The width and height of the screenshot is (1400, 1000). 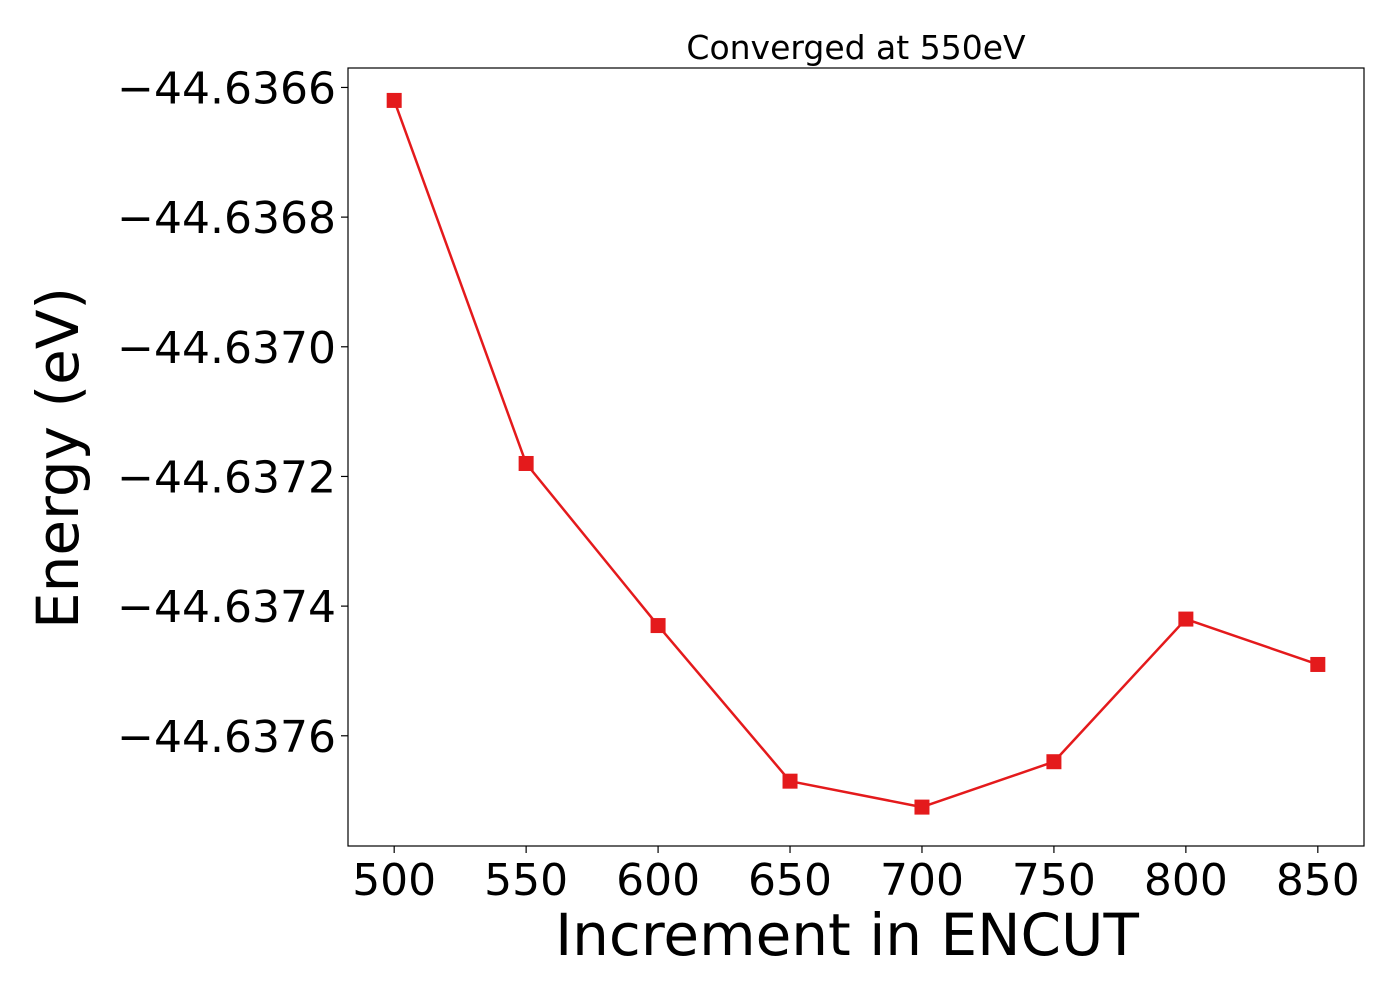 What do you see at coordinates (526, 880) in the screenshot?
I see `x-tick-label: 550` at bounding box center [526, 880].